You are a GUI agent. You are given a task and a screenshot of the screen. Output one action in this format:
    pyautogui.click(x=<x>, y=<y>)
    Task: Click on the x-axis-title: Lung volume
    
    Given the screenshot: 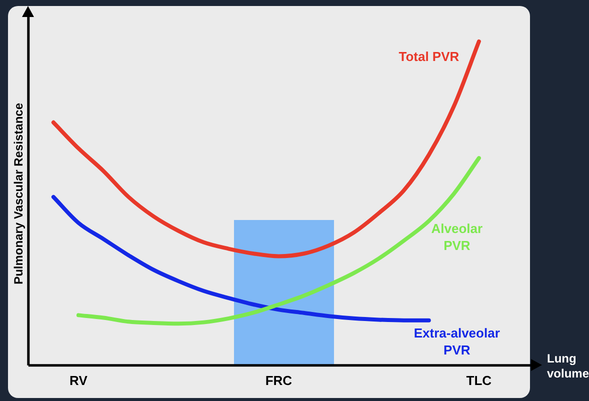 What is the action you would take?
    pyautogui.click(x=568, y=366)
    